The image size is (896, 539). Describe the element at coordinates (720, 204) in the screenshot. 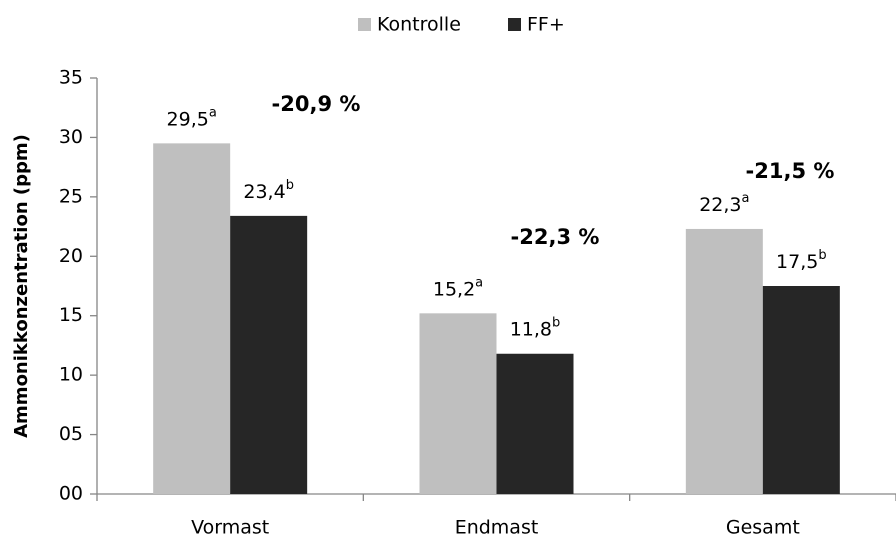

I see `value-label-number: 22,3` at that location.